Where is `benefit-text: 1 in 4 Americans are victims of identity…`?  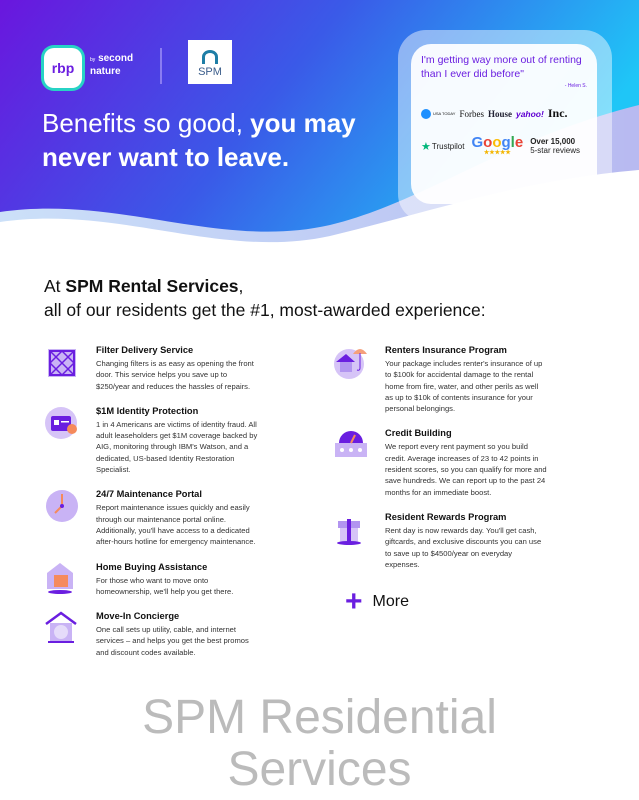 benefit-text: 1 in 4 Americans are victims of identity… is located at coordinates (177, 447).